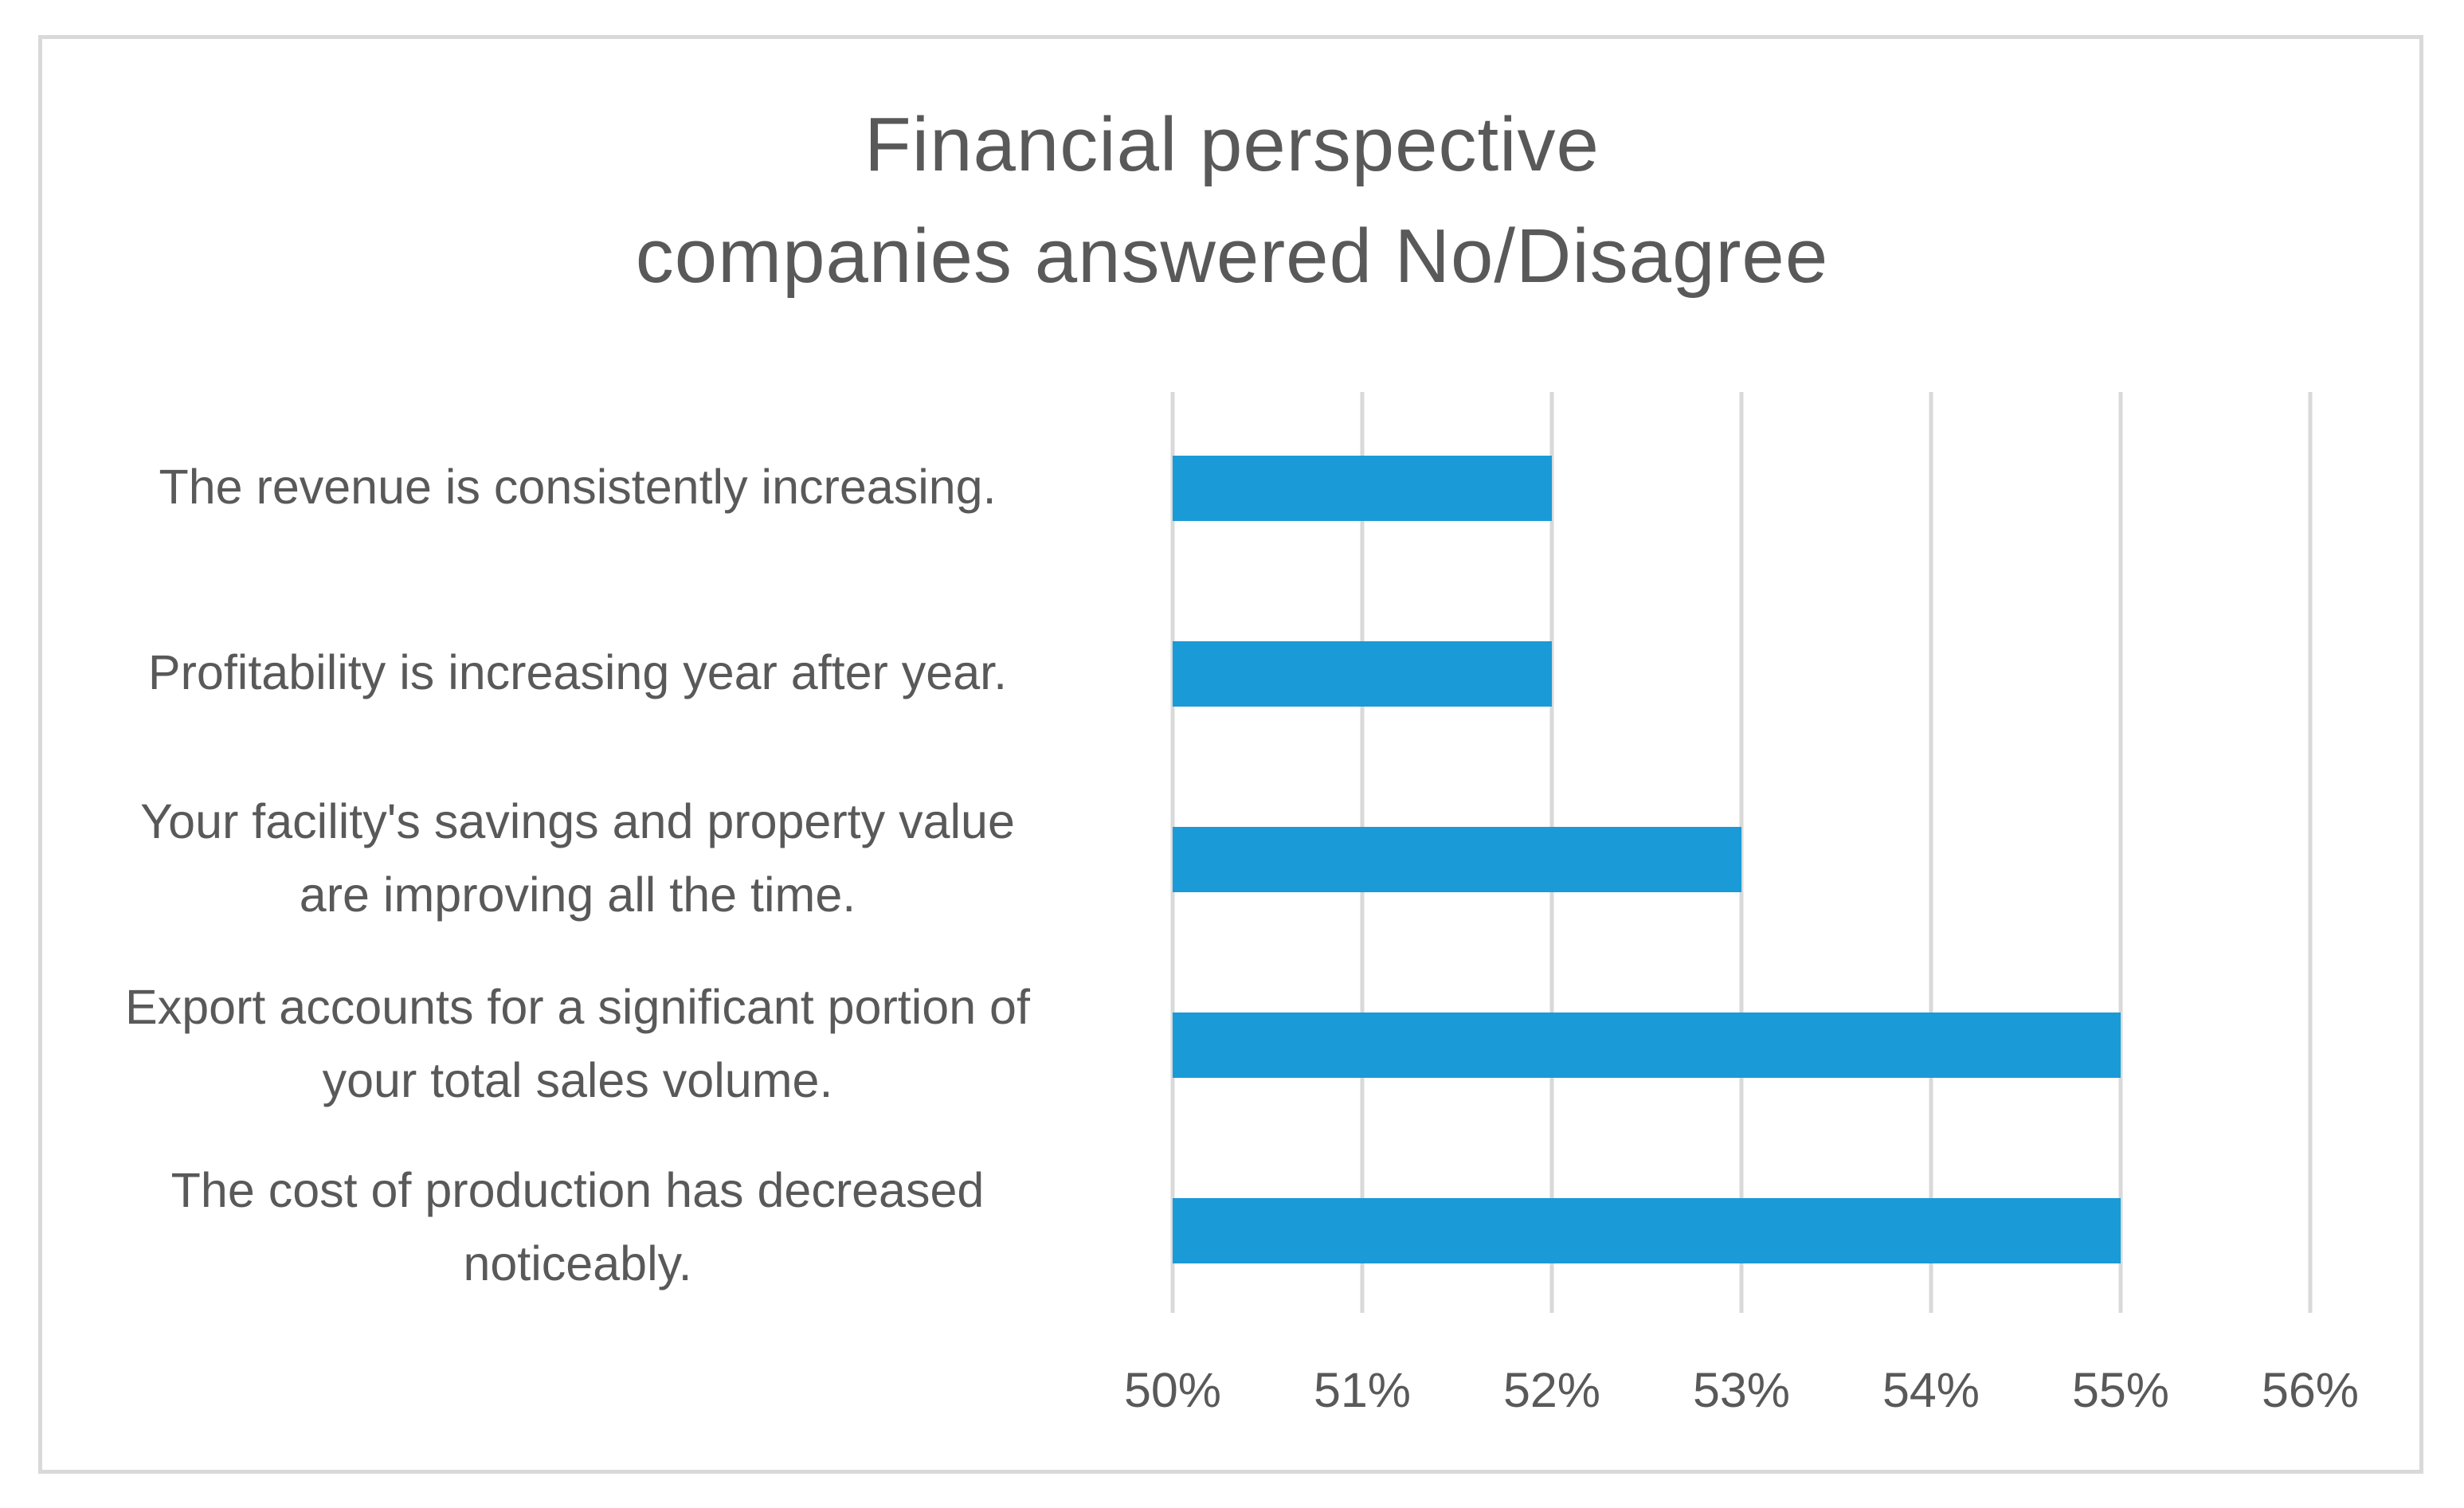 Image resolution: width=2464 pixels, height=1508 pixels. Describe the element at coordinates (1232, 256) in the screenshot. I see `chart-title-line-2: companies answered No/Disagree` at that location.